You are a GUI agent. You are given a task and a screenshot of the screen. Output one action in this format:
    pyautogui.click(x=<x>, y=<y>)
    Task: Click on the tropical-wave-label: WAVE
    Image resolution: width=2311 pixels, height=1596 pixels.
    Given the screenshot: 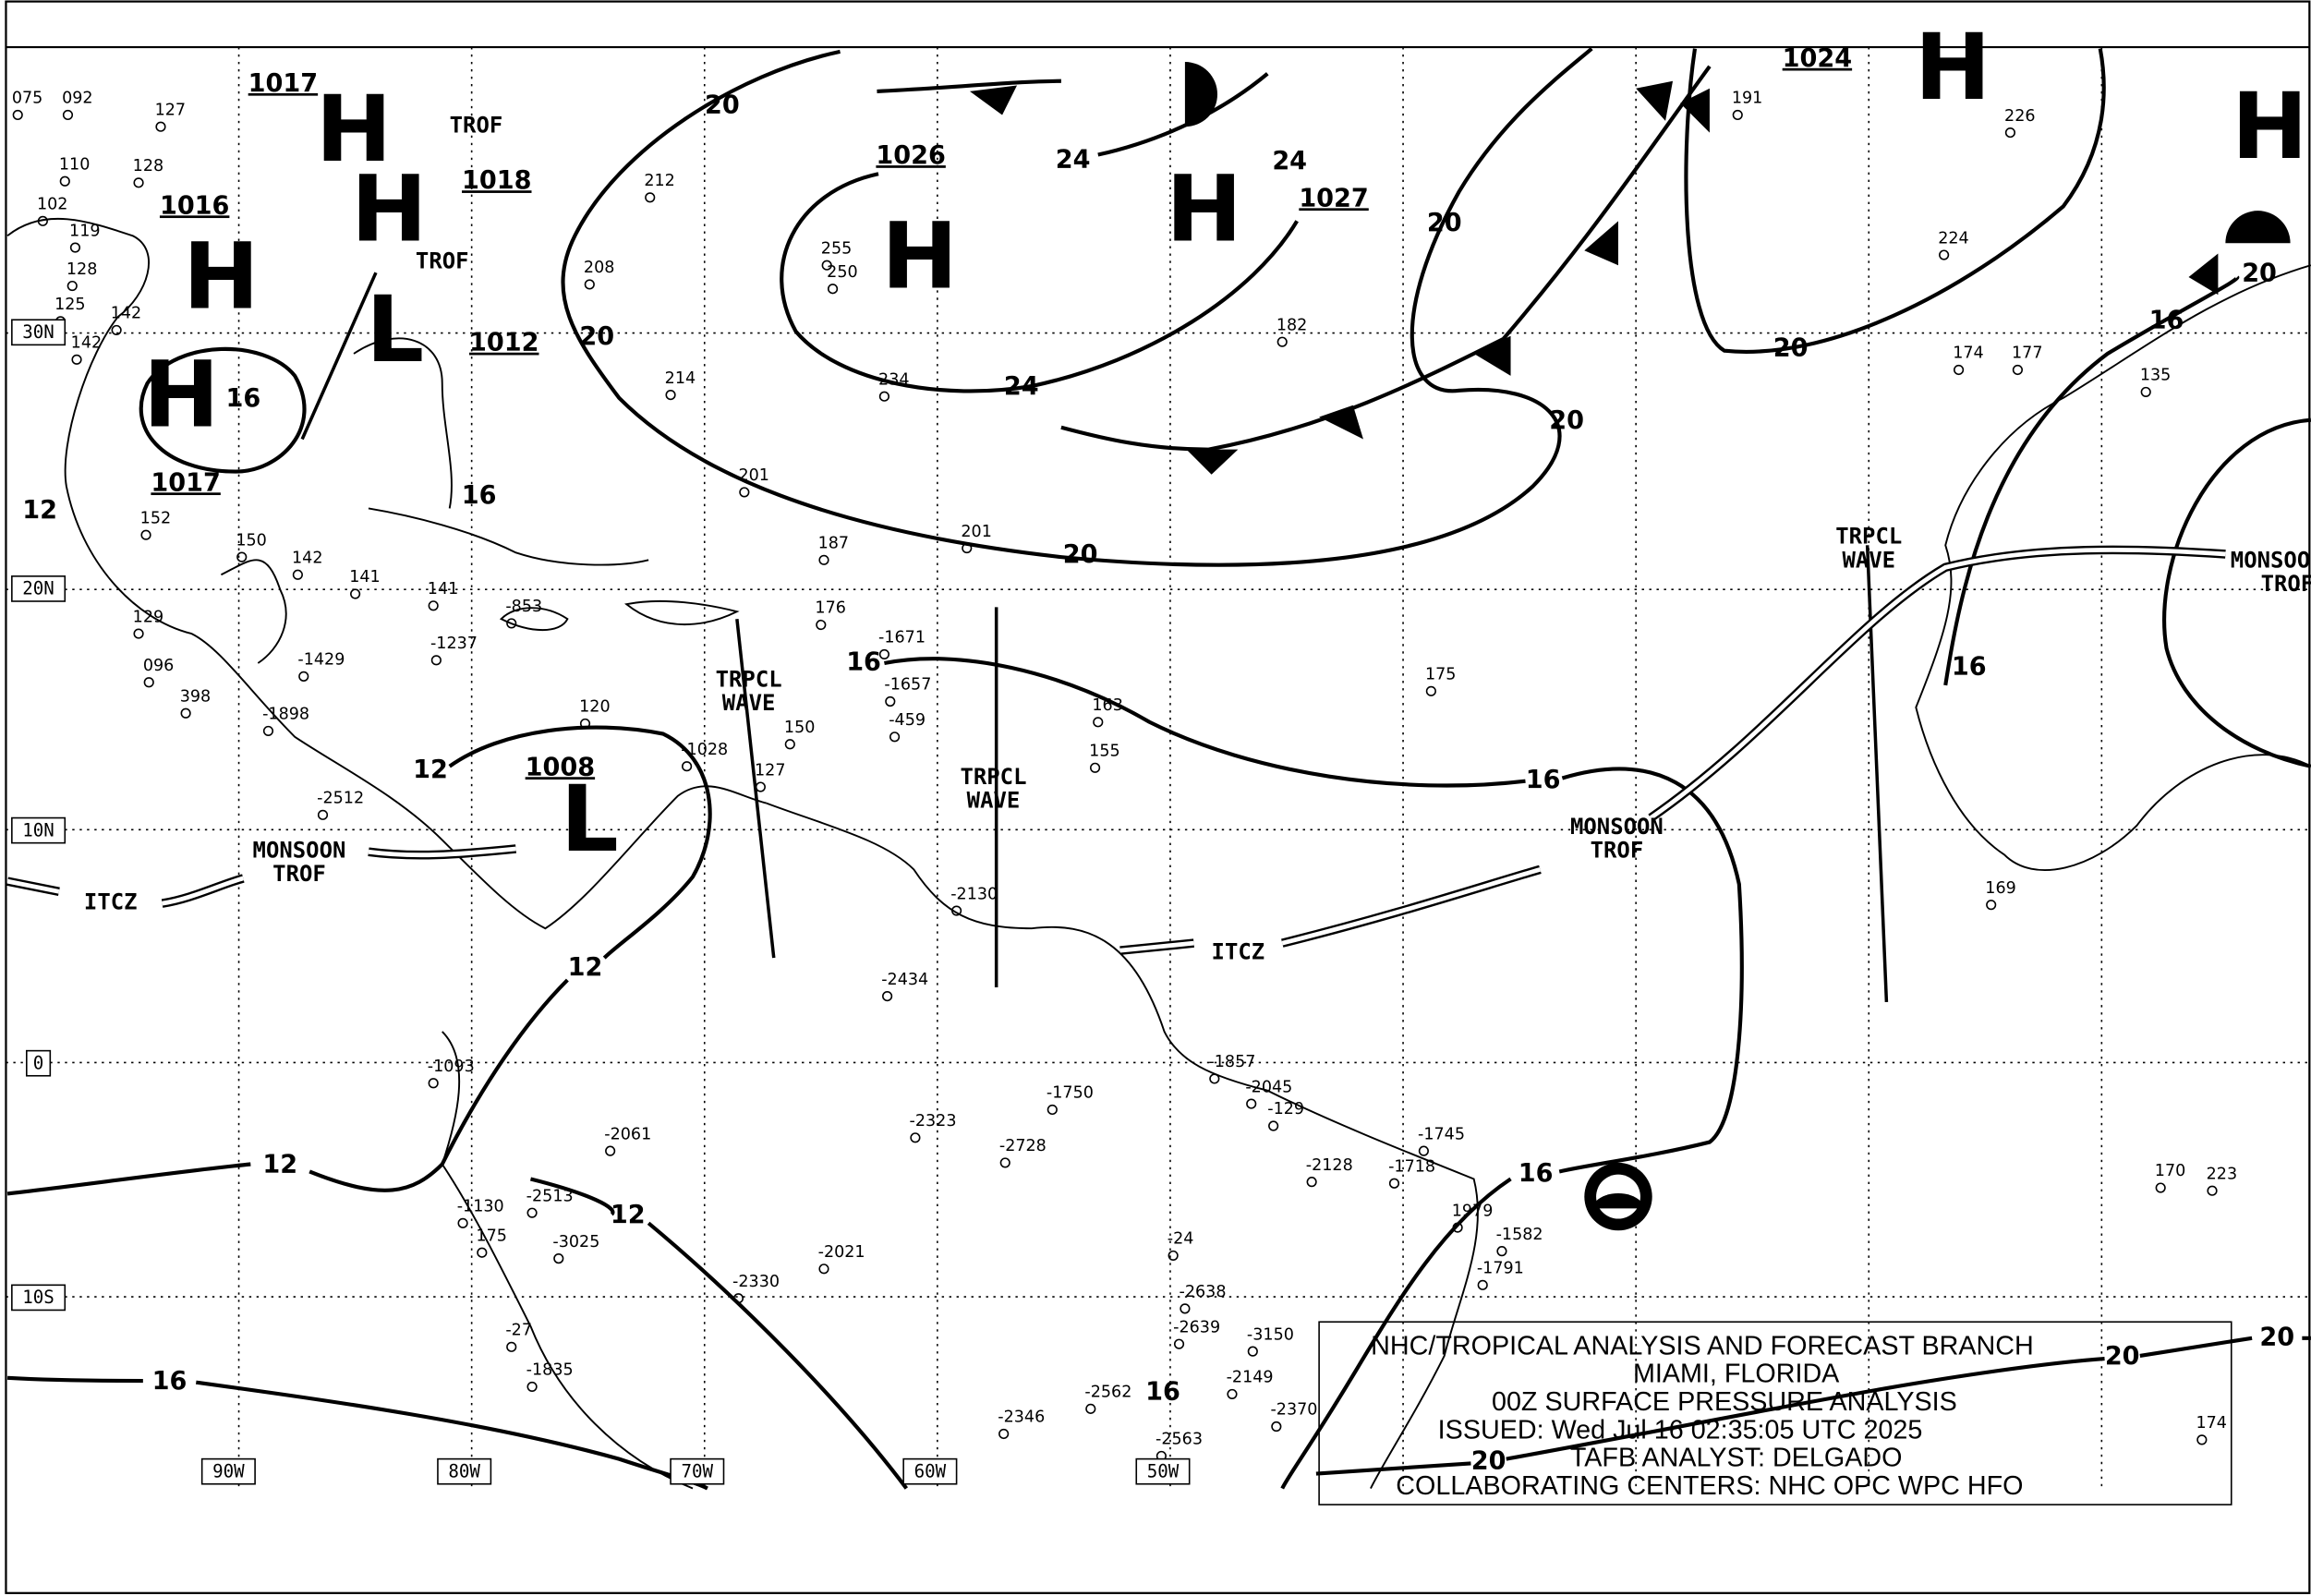 What is the action you would take?
    pyautogui.click(x=994, y=800)
    